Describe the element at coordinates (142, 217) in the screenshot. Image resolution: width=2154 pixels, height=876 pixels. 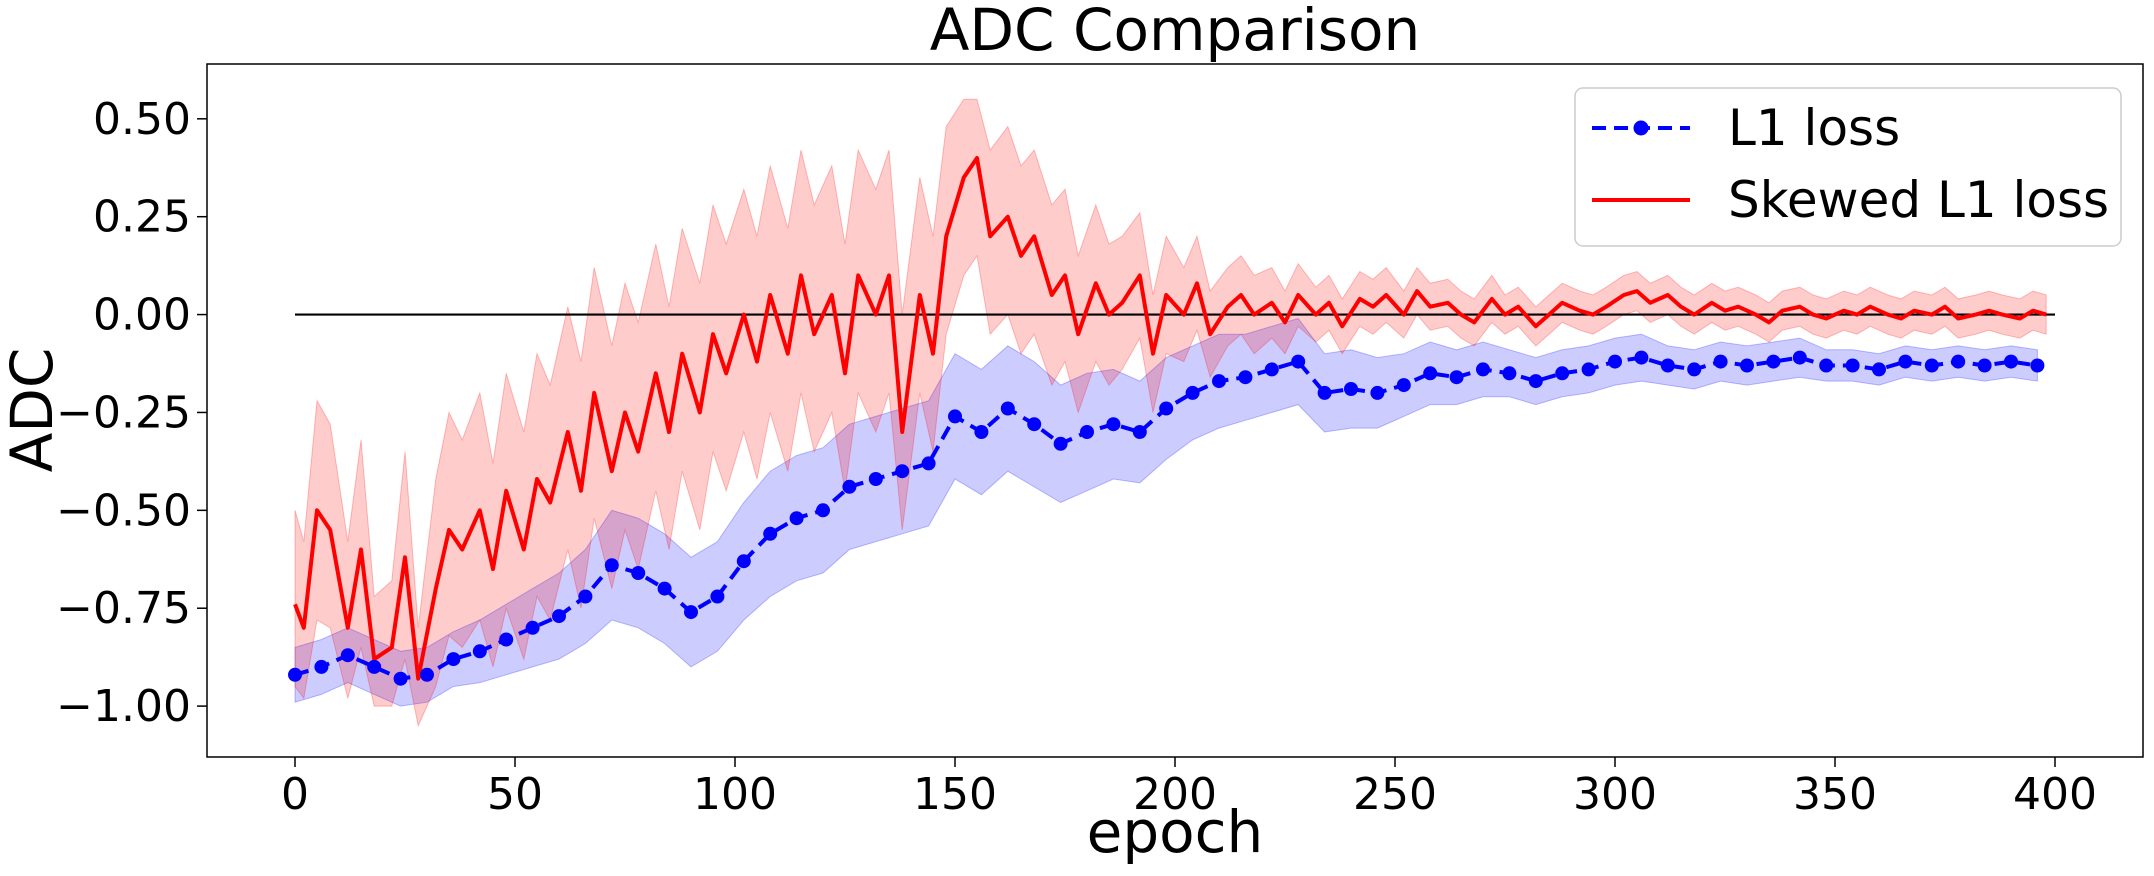
I see `y-tick-label: 0.25` at that location.